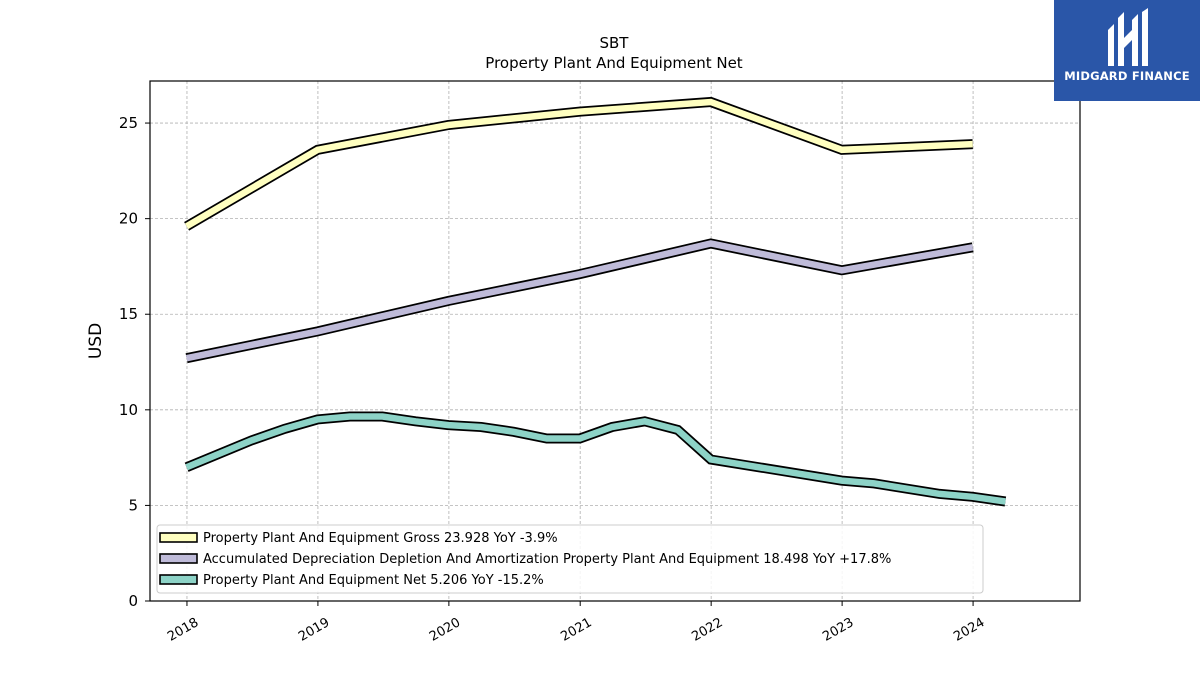 This screenshot has width=1200, height=675. Describe the element at coordinates (128, 314) in the screenshot. I see `y-tick-label: 15` at that location.